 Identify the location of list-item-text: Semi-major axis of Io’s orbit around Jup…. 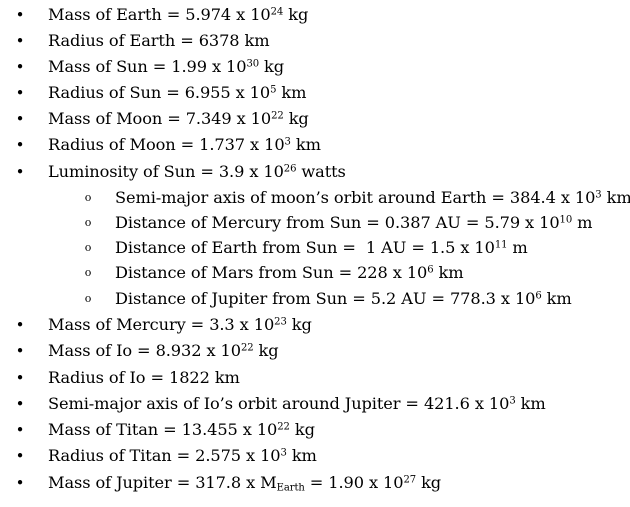
(297, 403).